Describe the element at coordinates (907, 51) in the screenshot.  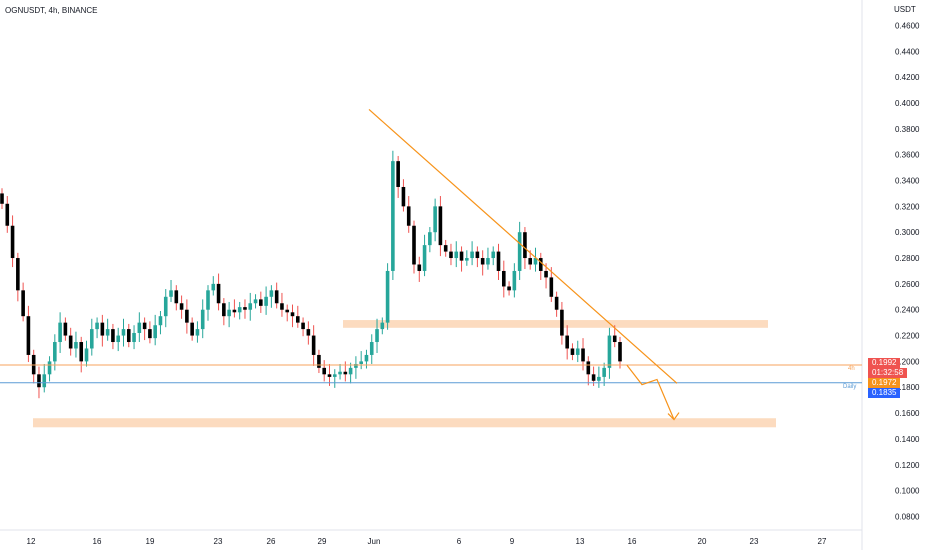
I see `price-tick-label: 0.4400` at that location.